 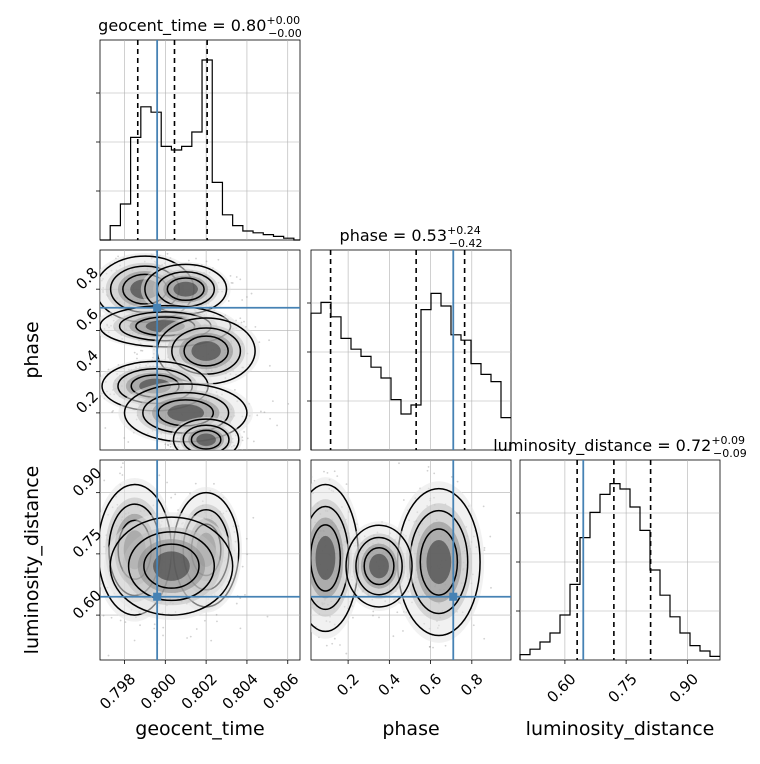 What do you see at coordinates (285, 33) in the screenshot?
I see `title-minus: −0.00` at bounding box center [285, 33].